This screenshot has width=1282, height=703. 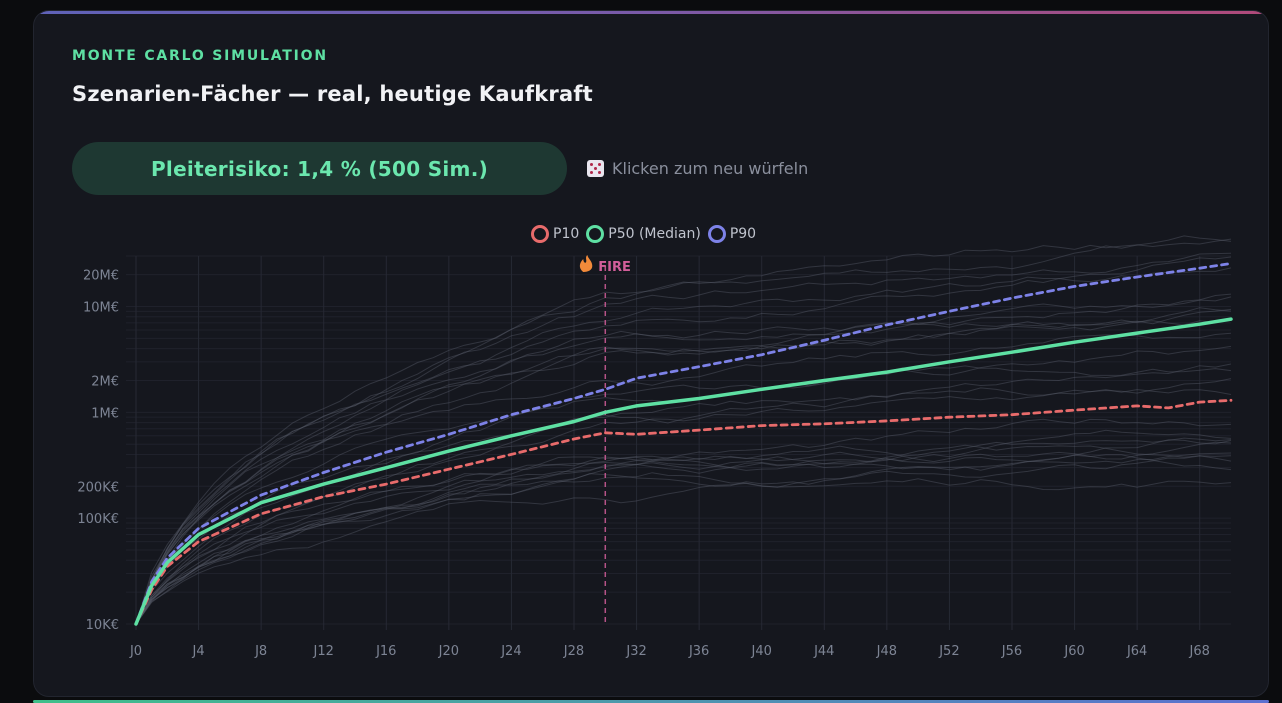 What do you see at coordinates (710, 168) in the screenshot?
I see `reroll-label: Klicken zum neu würfeln` at bounding box center [710, 168].